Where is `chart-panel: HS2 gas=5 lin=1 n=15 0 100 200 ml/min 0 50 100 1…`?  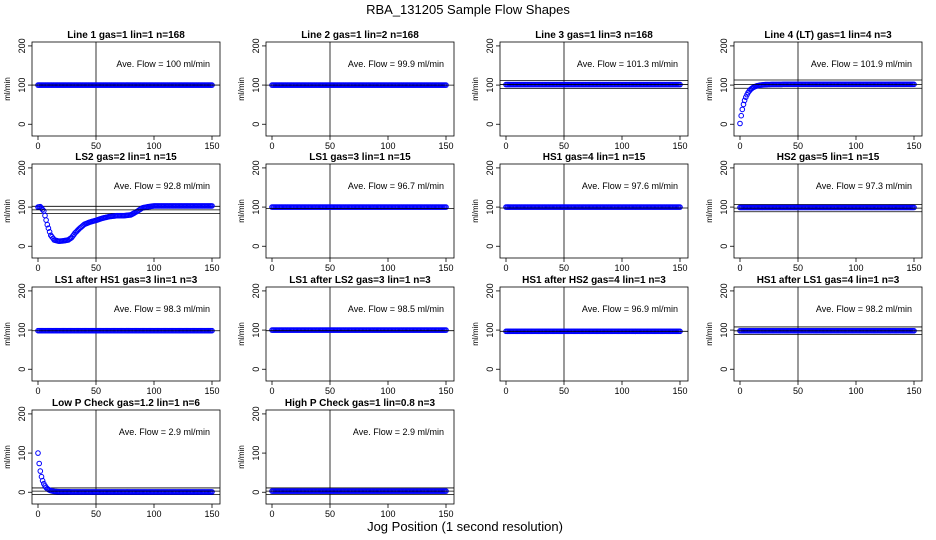 chart-panel: HS2 gas=5 lin=1 n=15 0 100 200 ml/min 0 50 100 1… is located at coordinates (814, 212).